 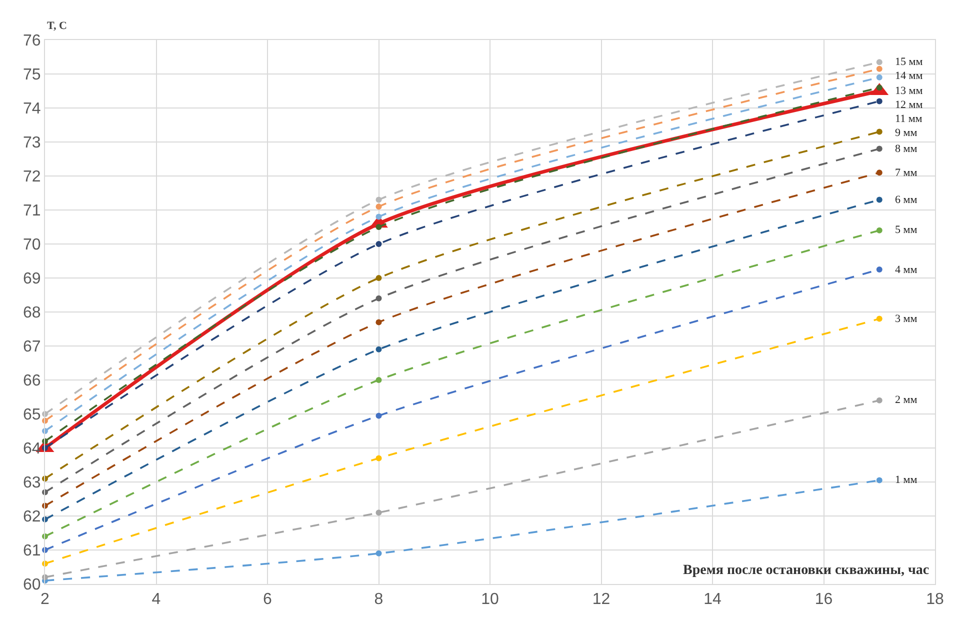 What do you see at coordinates (909, 62) in the screenshot?
I see `series-label: 15 мм` at bounding box center [909, 62].